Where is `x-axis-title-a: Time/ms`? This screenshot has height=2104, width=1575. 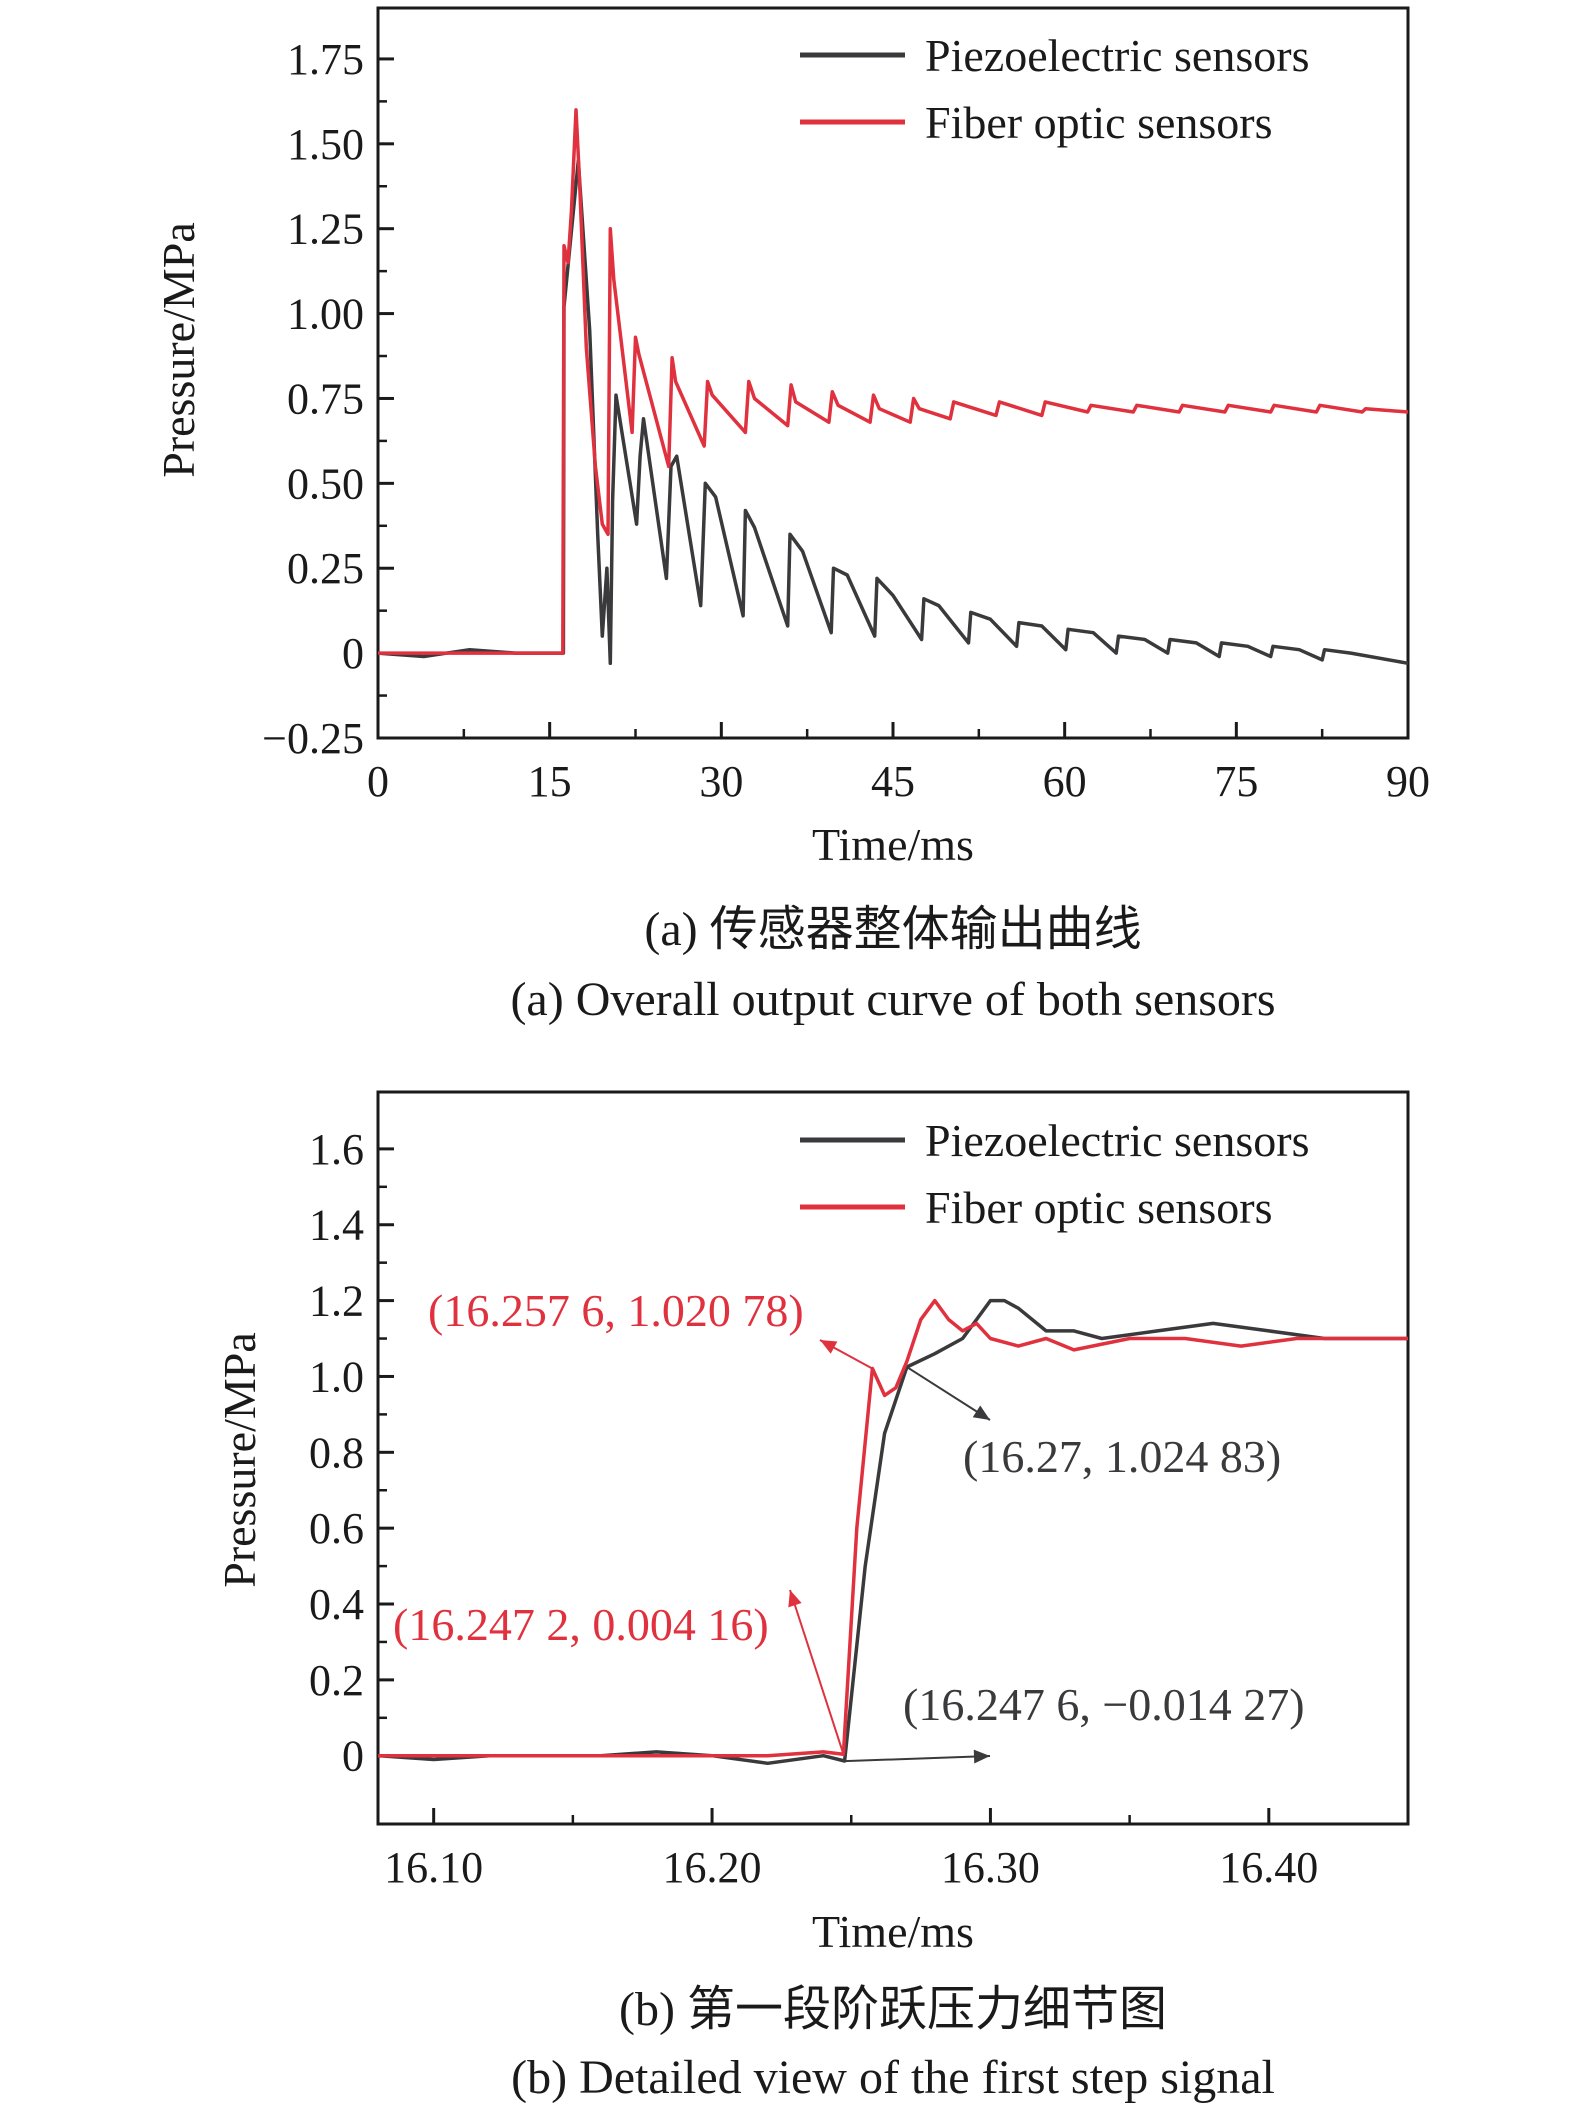 x-axis-title-a: Time/ms is located at coordinates (893, 844).